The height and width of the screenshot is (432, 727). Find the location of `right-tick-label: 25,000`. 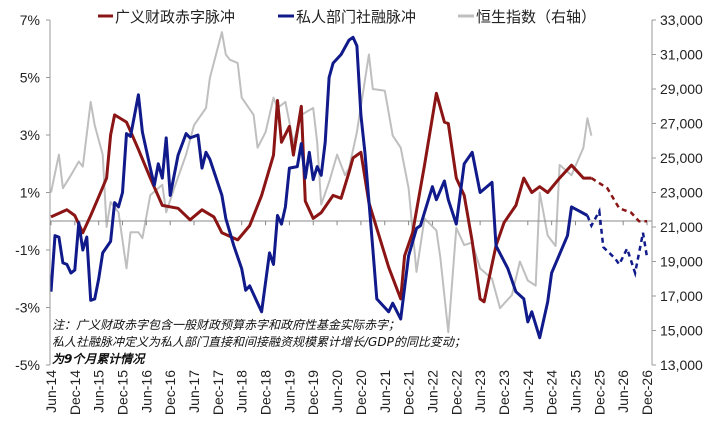

right-tick-label: 25,000 is located at coordinates (681, 158).